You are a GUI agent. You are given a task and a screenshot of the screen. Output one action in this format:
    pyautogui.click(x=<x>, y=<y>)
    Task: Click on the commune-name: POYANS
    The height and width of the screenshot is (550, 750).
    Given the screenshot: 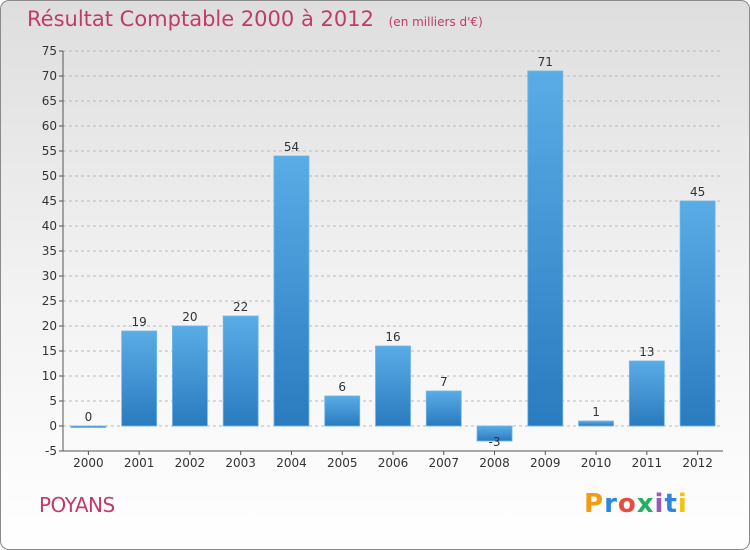 What is the action you would take?
    pyautogui.click(x=77, y=505)
    